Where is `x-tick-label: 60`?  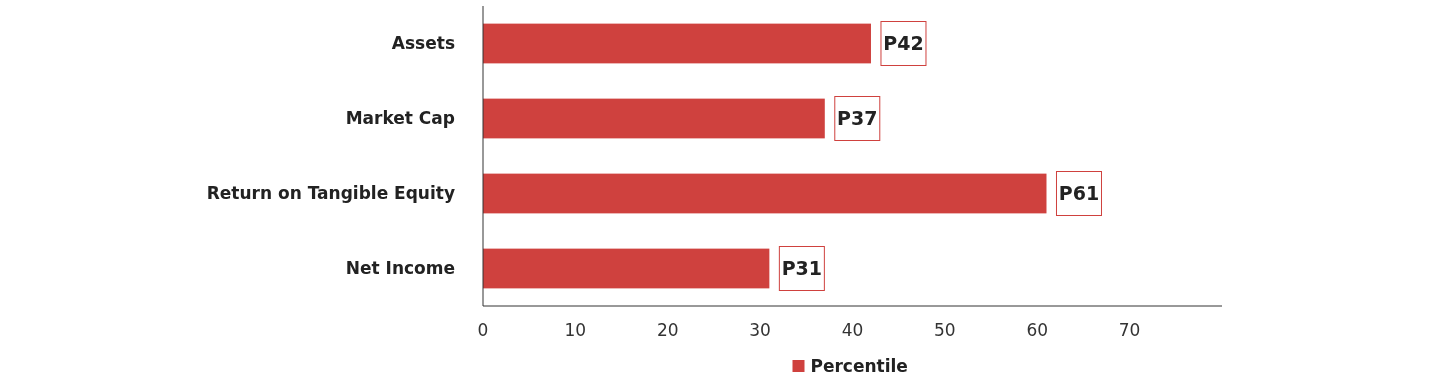 x-tick-label: 60 is located at coordinates (1037, 330).